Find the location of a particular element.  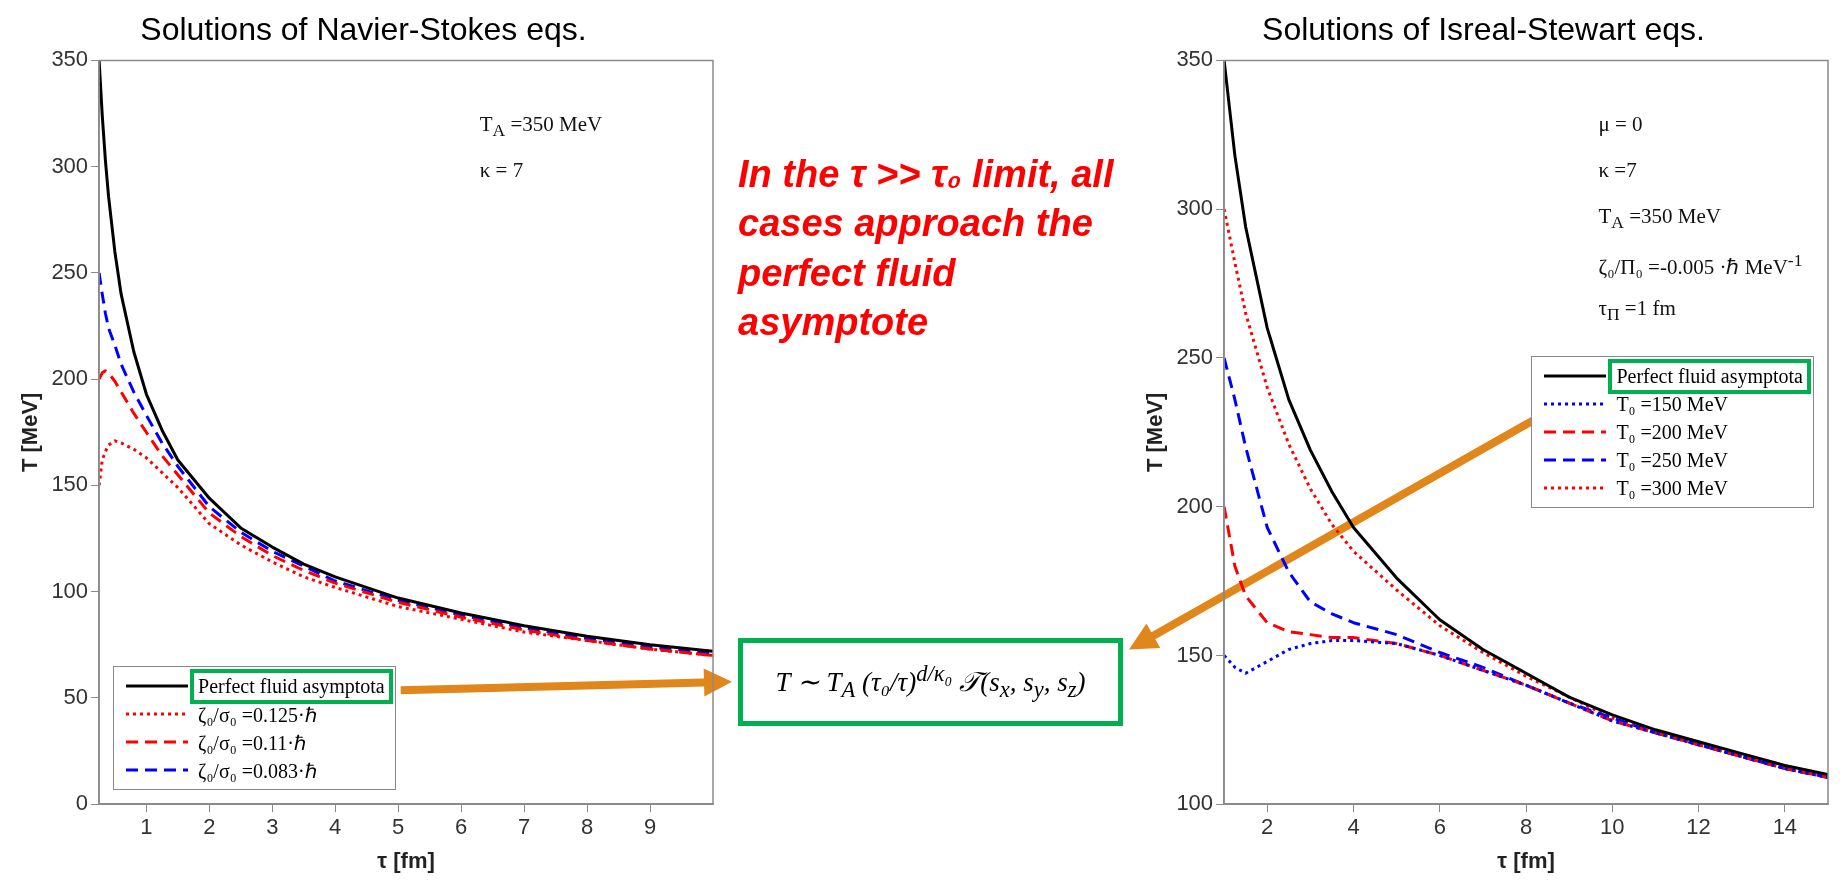

x-tick-label: 9 is located at coordinates (650, 827).